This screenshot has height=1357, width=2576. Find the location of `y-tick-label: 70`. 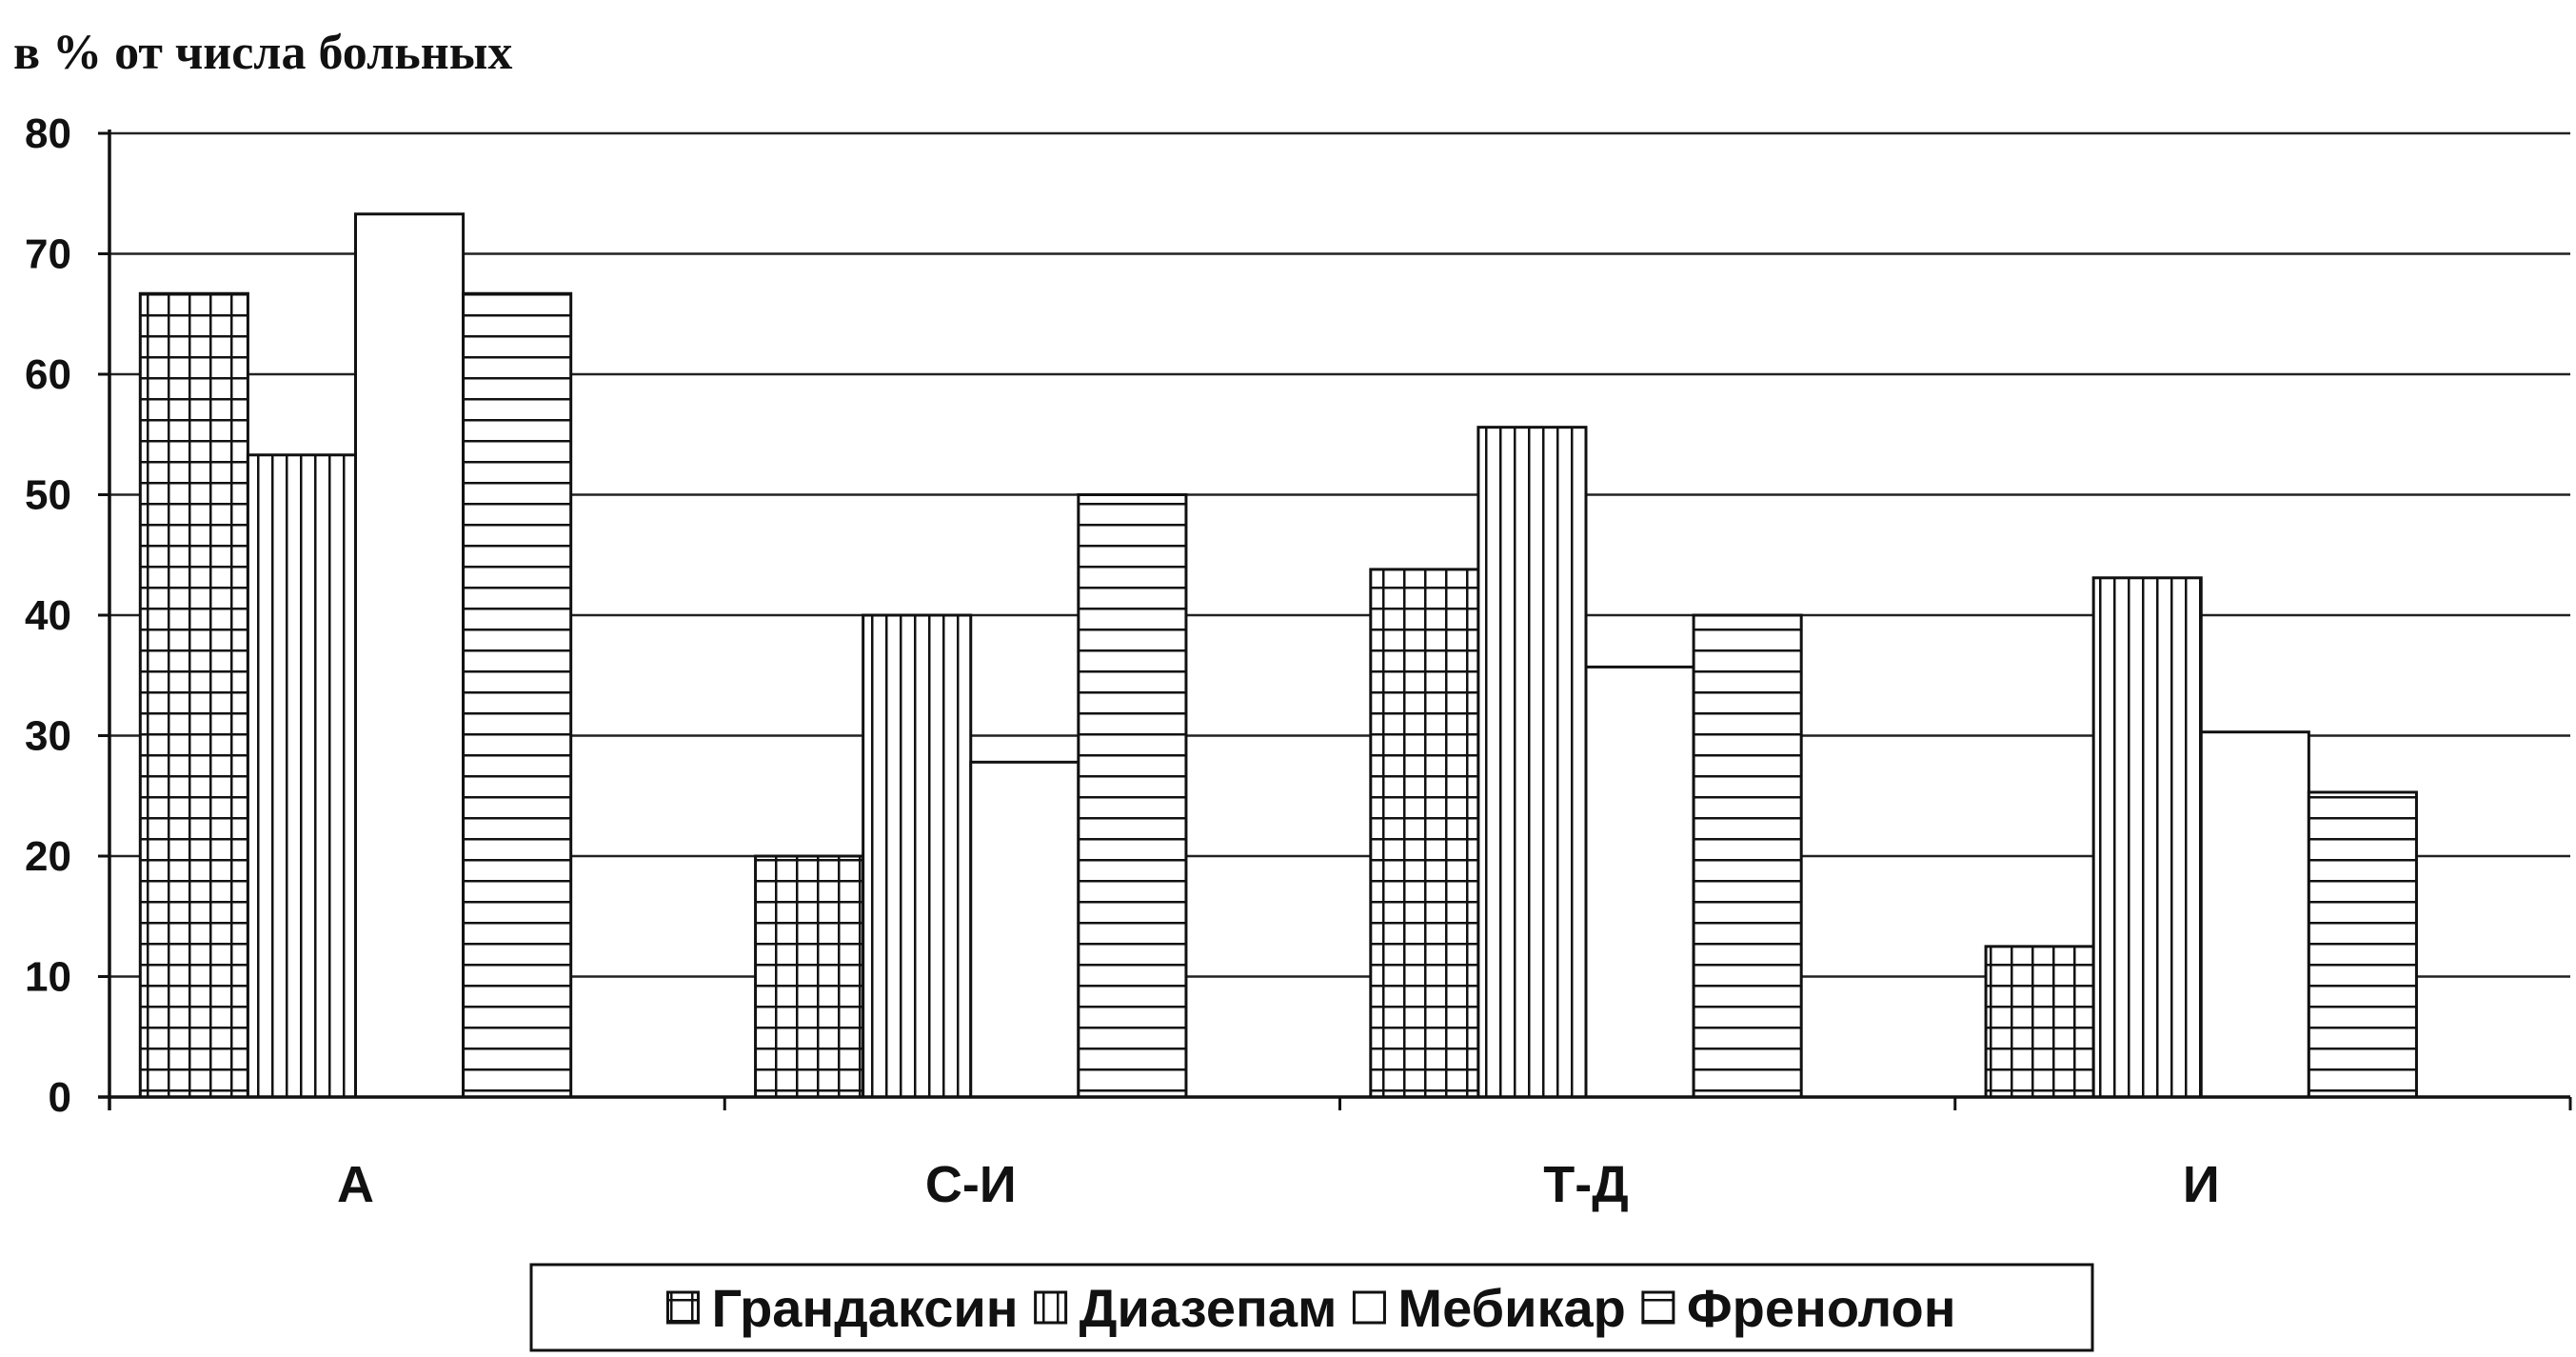

y-tick-label: 70 is located at coordinates (48, 255).